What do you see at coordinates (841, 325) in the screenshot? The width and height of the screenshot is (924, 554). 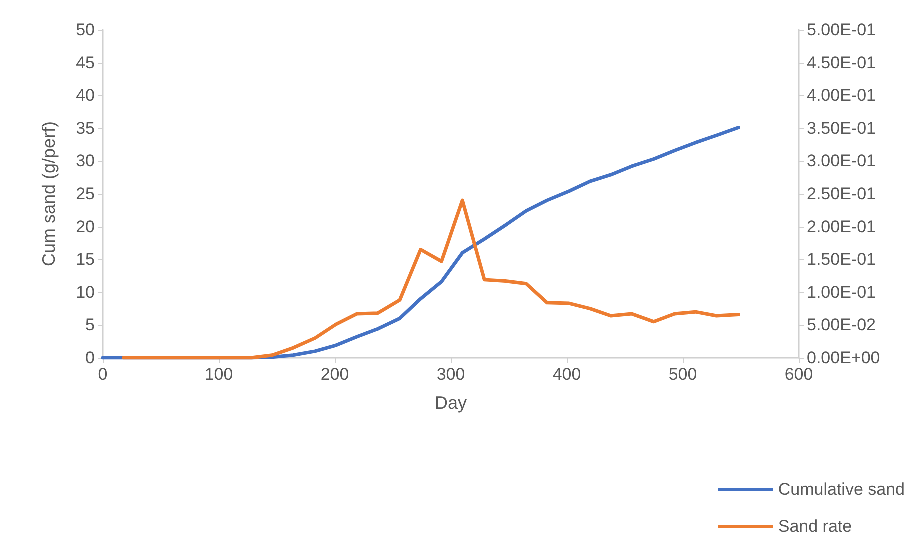 I see `y2-tick-label: 5.00E-02` at bounding box center [841, 325].